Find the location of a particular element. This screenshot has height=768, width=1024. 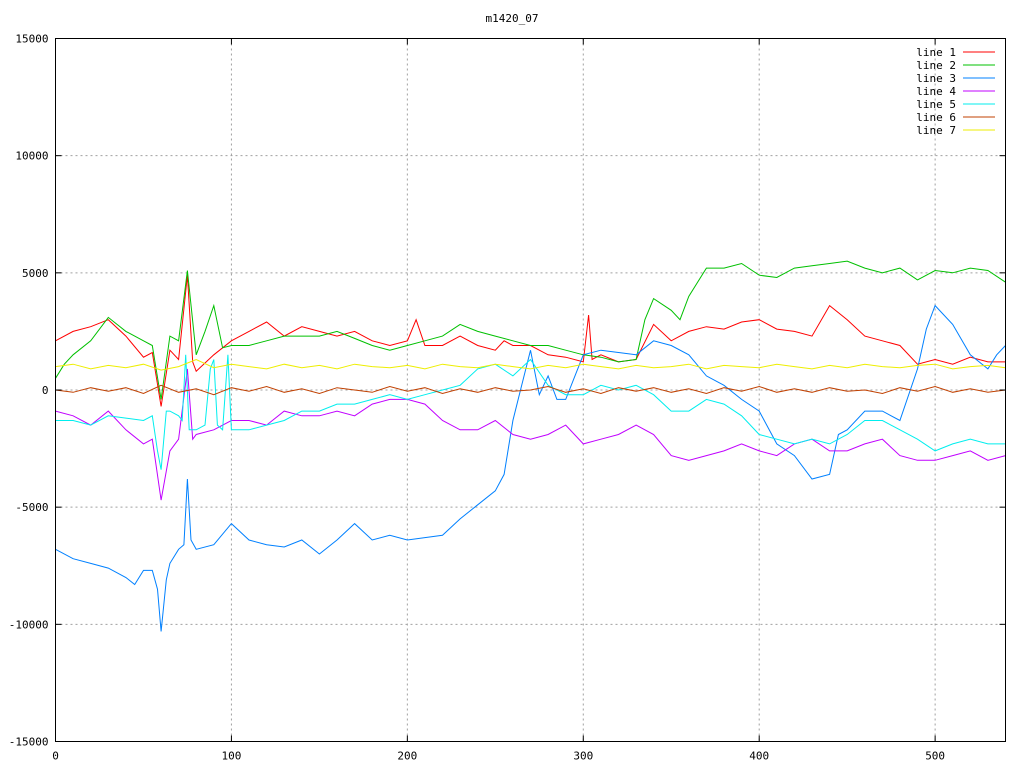

y-tick-label: -5000 is located at coordinates (31, 507).